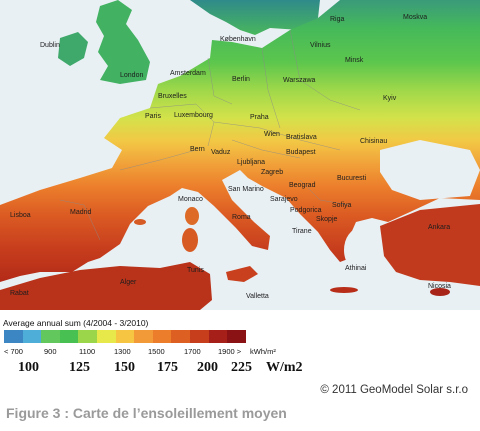 The height and width of the screenshot is (431, 480). Describe the element at coordinates (430, 245) in the screenshot. I see `anatolia-land` at that location.